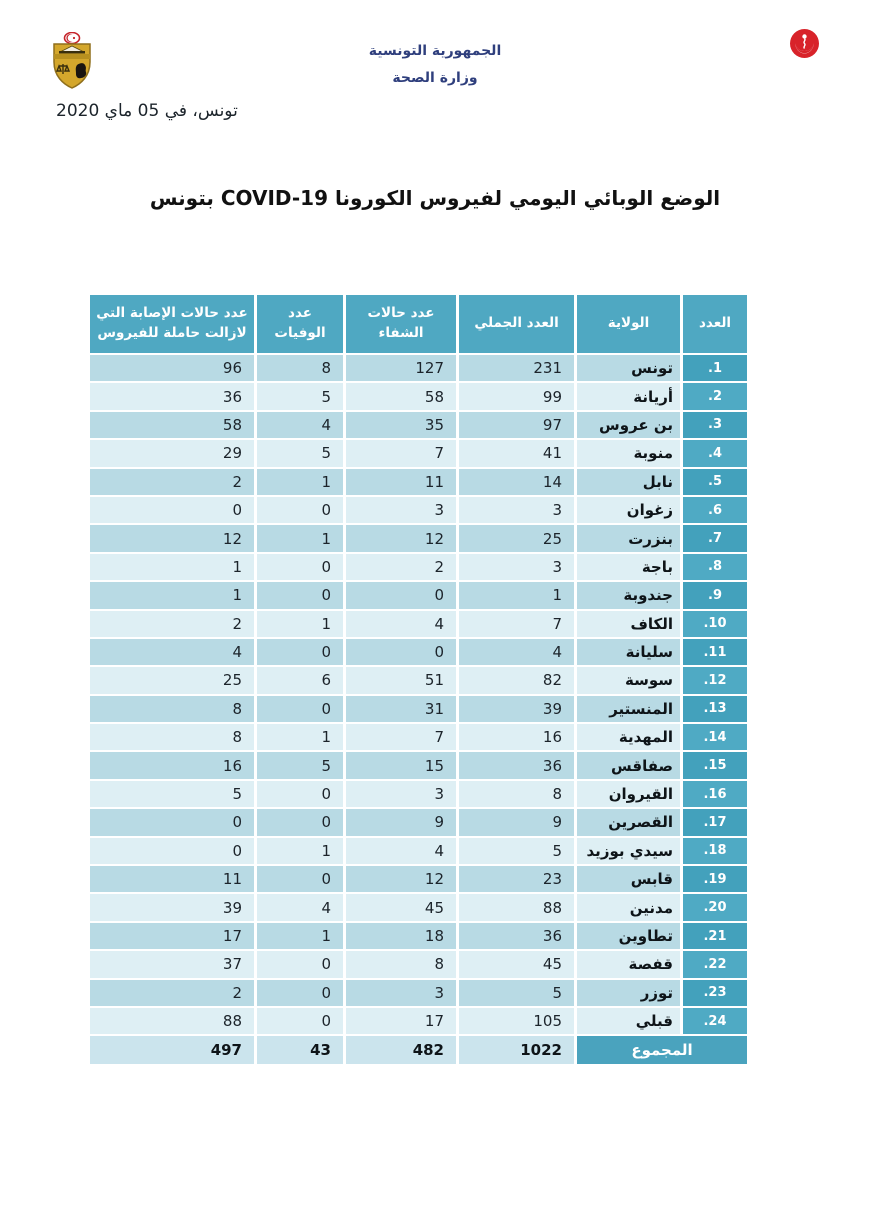 This screenshot has width=870, height=1230. What do you see at coordinates (715, 822) in the screenshot?
I see `row-number: .17` at bounding box center [715, 822].